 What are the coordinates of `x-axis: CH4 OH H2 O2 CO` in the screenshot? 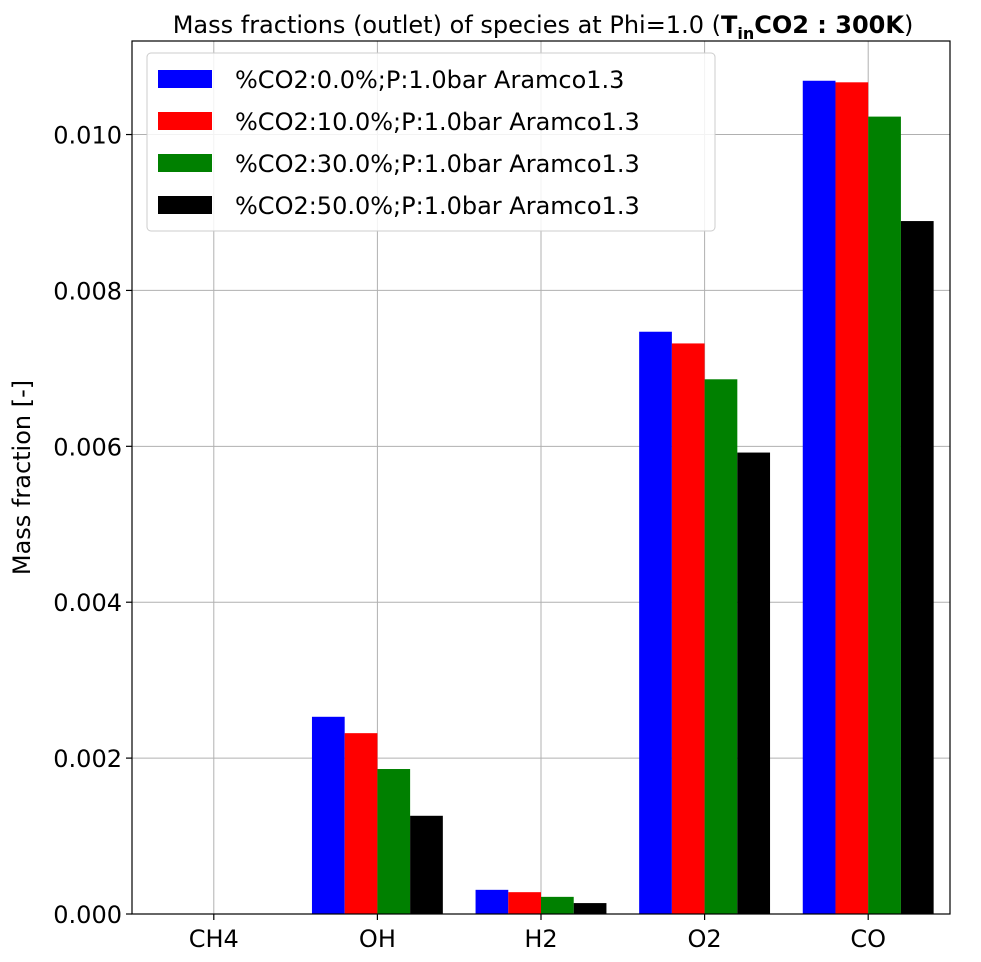 It's located at (537, 933).